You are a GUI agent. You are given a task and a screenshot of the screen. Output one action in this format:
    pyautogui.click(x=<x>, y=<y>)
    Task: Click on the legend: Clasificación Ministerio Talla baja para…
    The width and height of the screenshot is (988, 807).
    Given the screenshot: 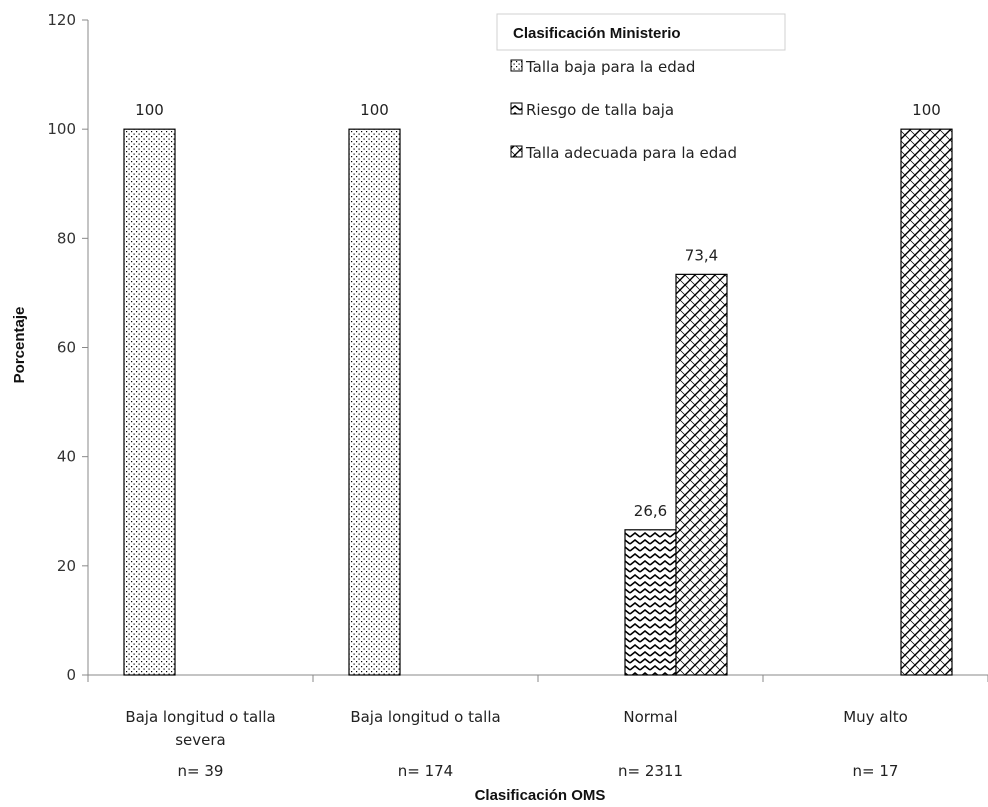 What is the action you would take?
    pyautogui.click(x=641, y=87)
    